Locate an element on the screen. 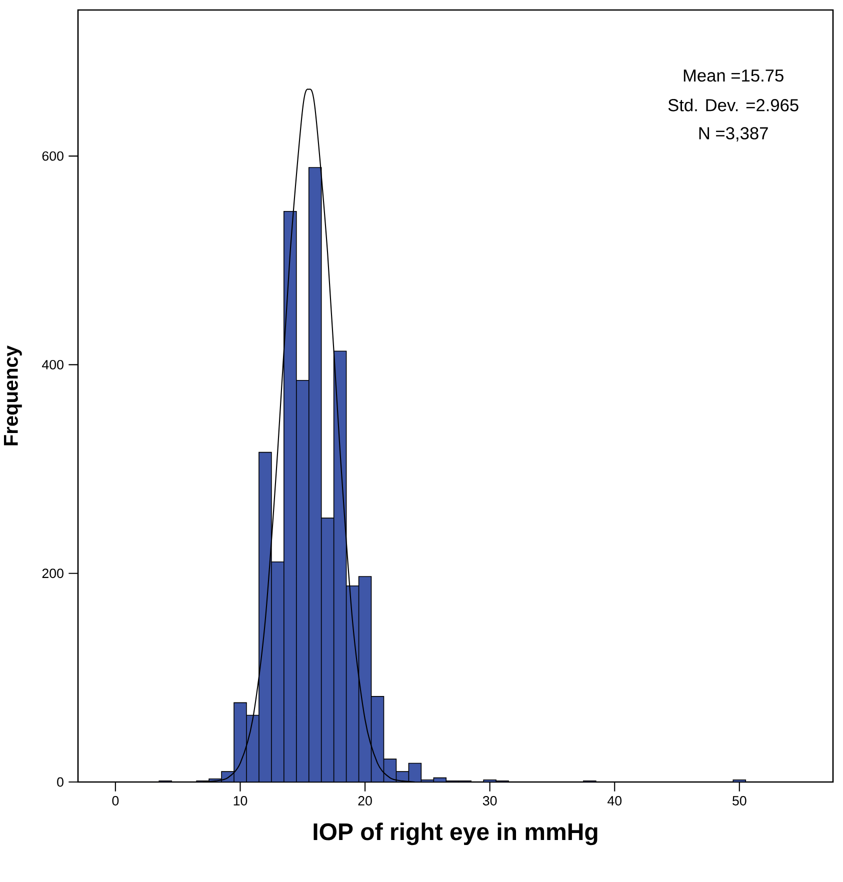  y-axis-title: Frequency is located at coordinates (13, 396).